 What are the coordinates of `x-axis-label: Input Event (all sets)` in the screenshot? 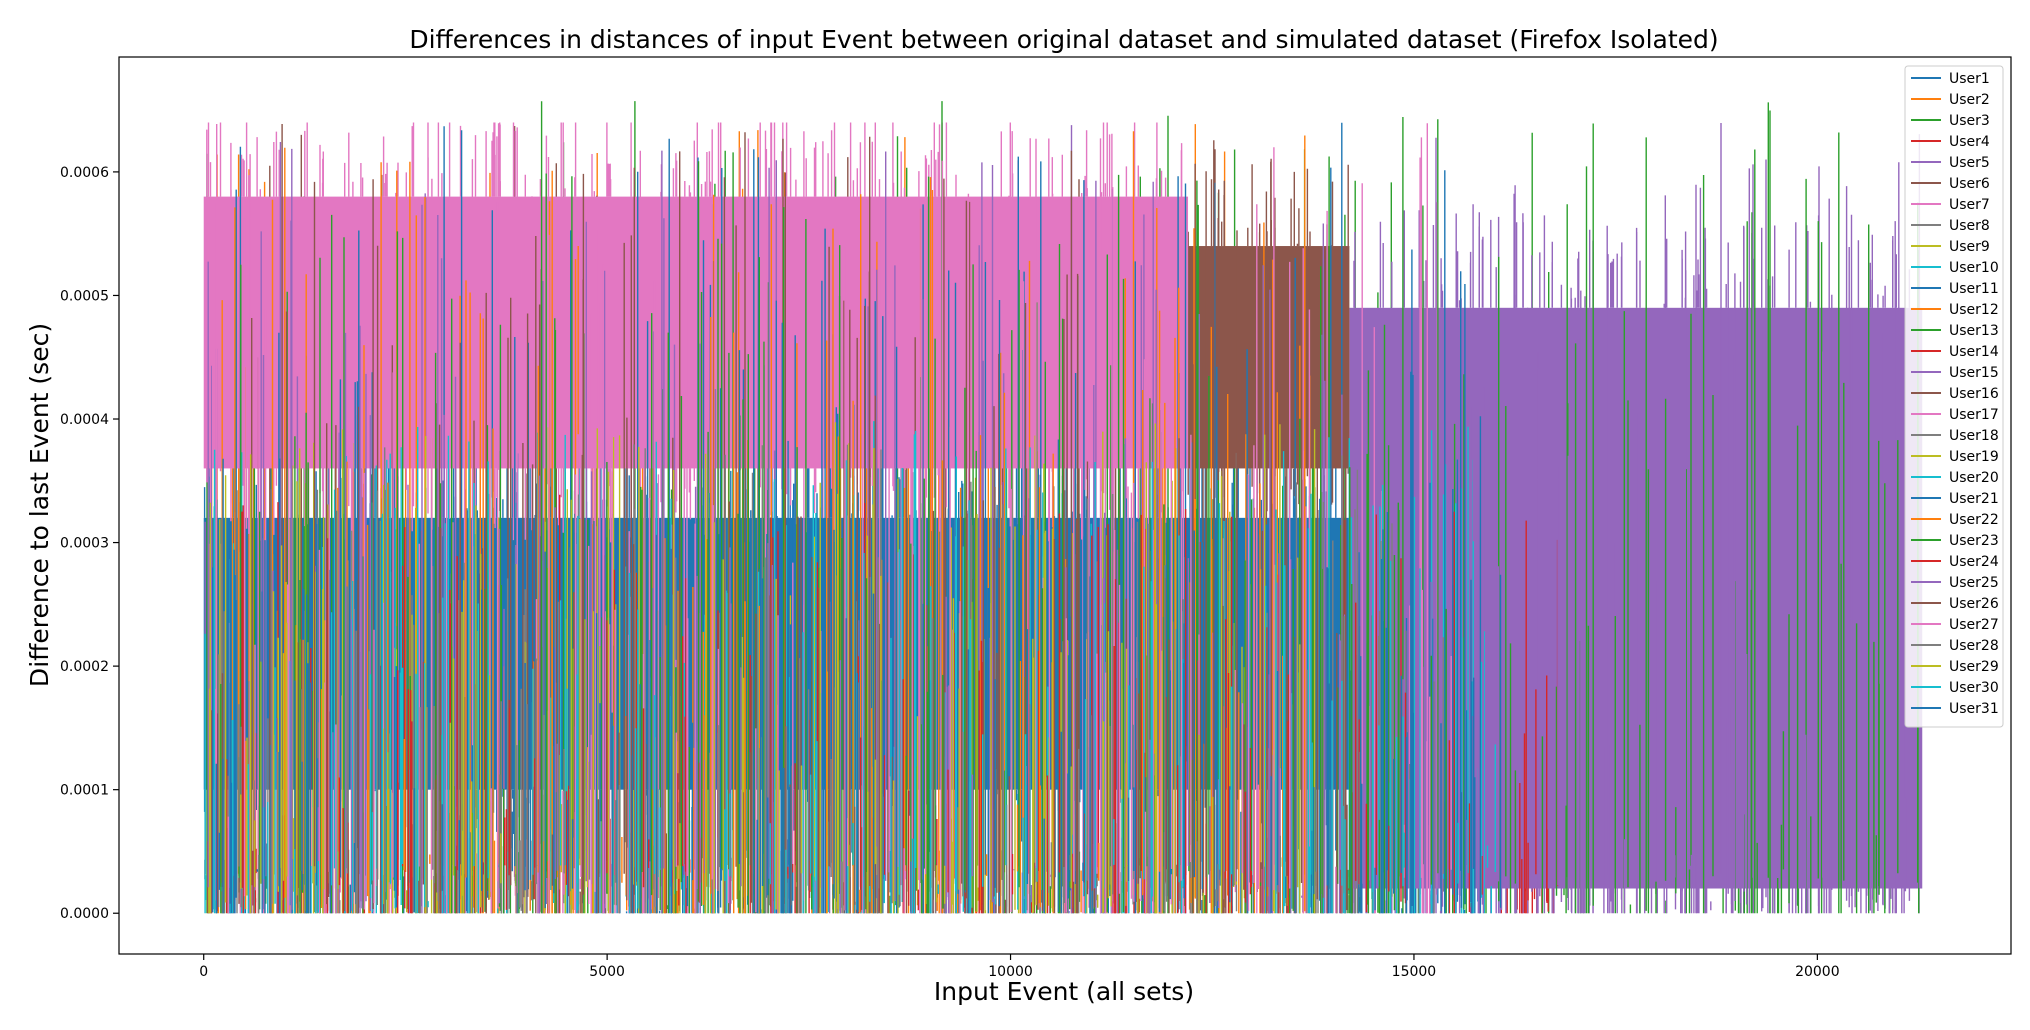 It's located at (1064, 991).